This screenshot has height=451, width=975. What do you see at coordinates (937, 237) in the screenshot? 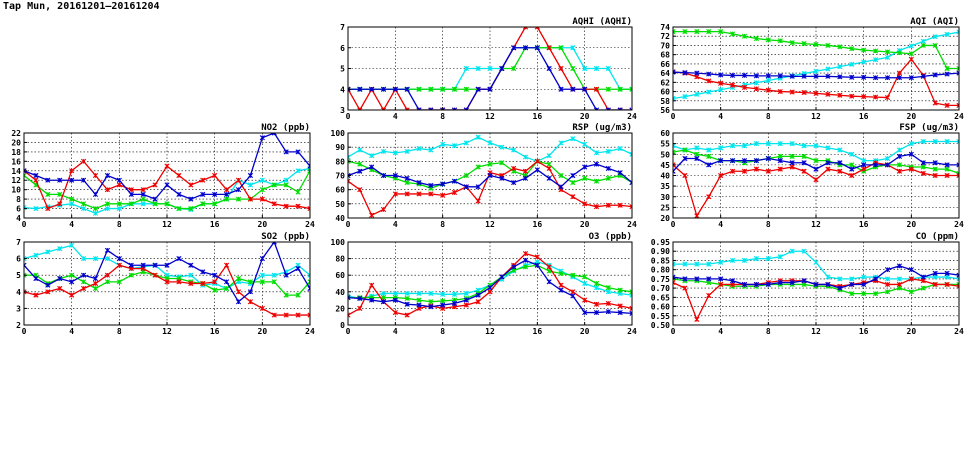
I see `chart-title: CO (ppm)` at bounding box center [937, 237].